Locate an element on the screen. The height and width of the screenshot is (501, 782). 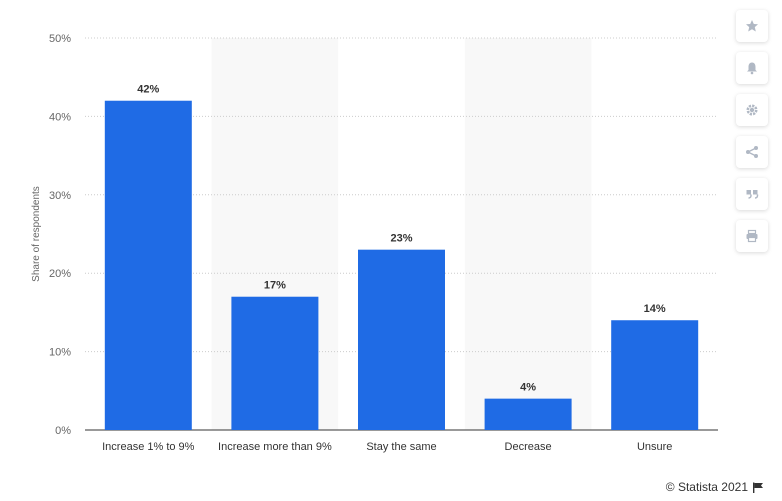
share-button is located at coordinates (752, 152).